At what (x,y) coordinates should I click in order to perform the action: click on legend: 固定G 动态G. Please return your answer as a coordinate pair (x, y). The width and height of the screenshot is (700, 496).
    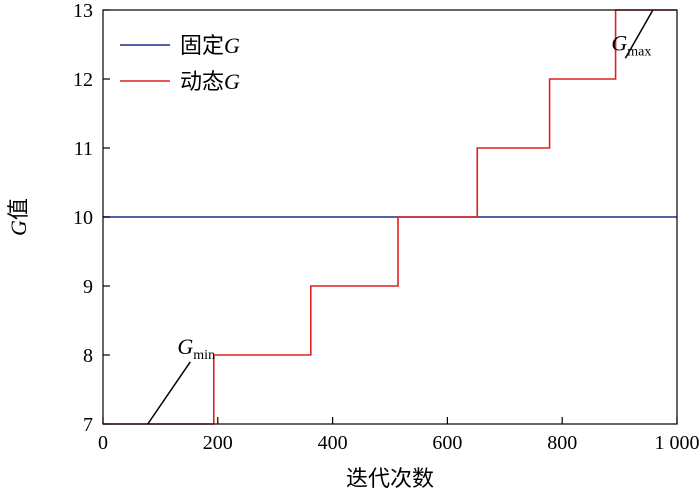
    Looking at the image, I should click on (180, 63).